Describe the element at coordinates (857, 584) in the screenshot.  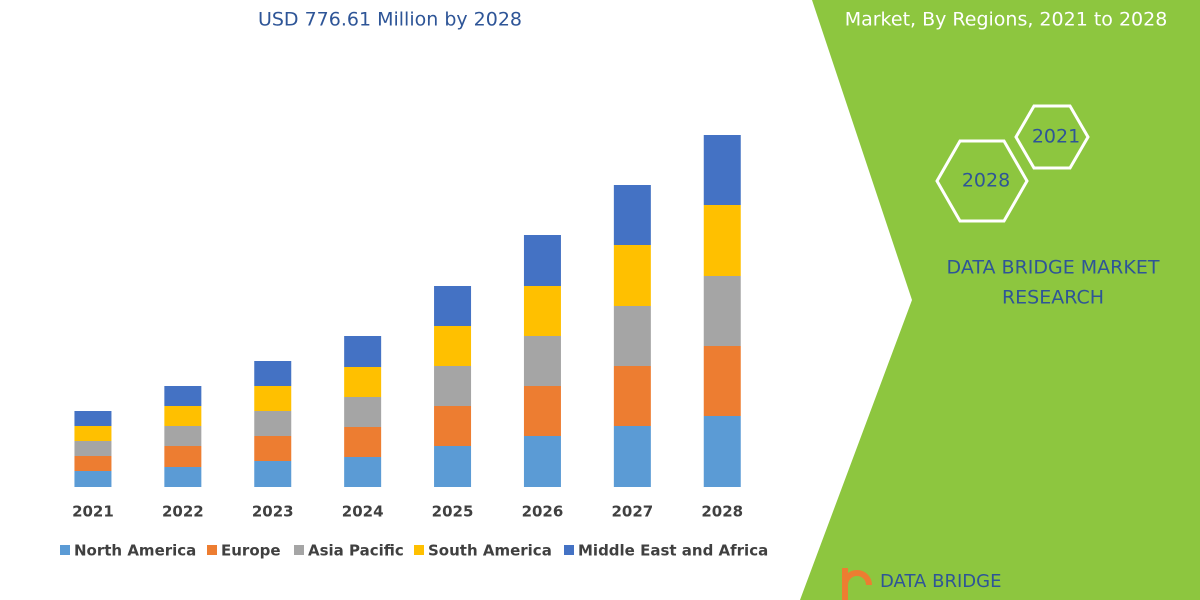
I see `logo-icon` at that location.